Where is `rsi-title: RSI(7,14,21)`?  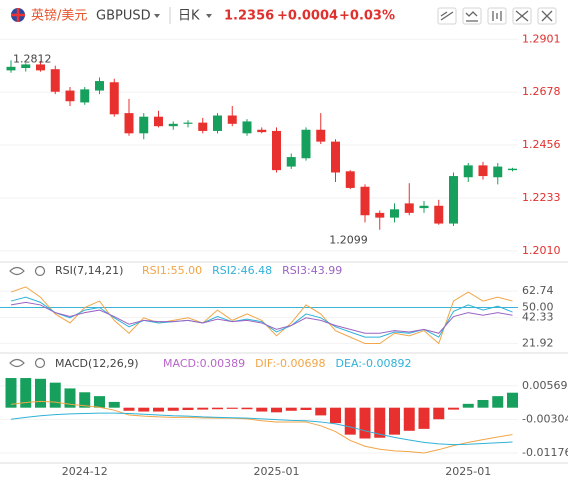
rsi-title: RSI(7,14,21) is located at coordinates (89, 270).